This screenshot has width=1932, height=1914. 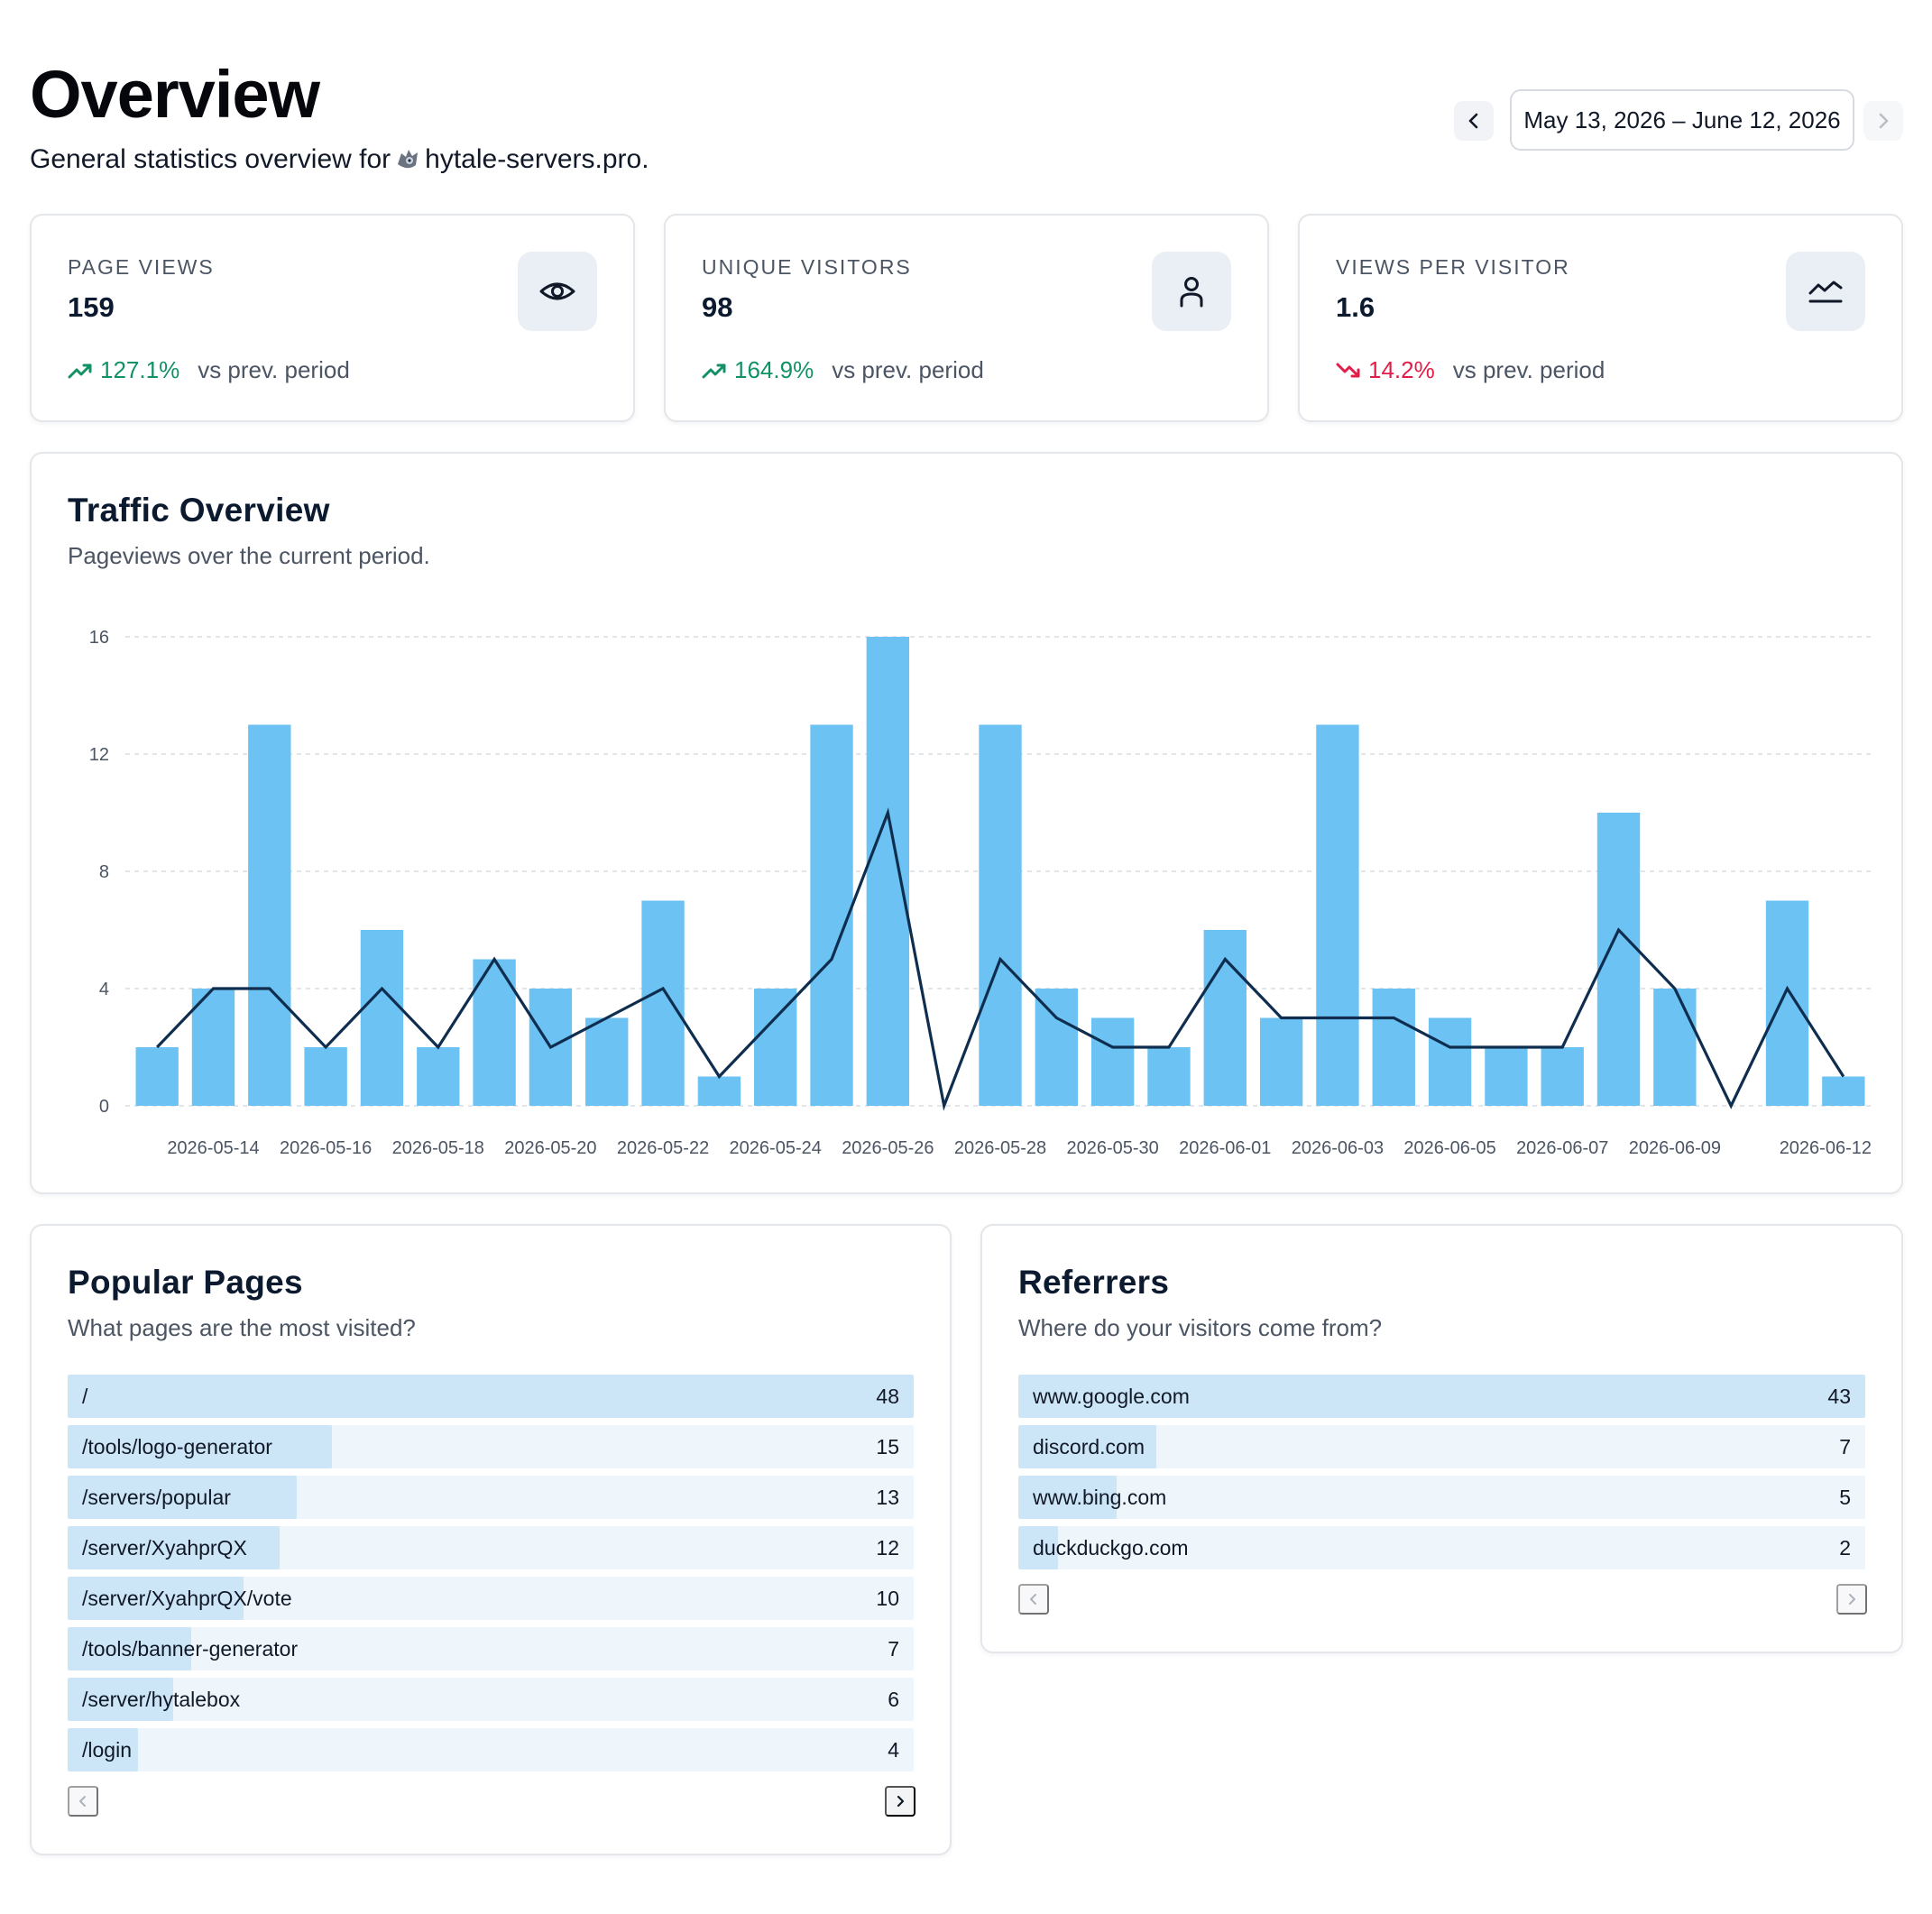 I want to click on page-row: /tools/banner-generator 7, so click(x=491, y=1648).